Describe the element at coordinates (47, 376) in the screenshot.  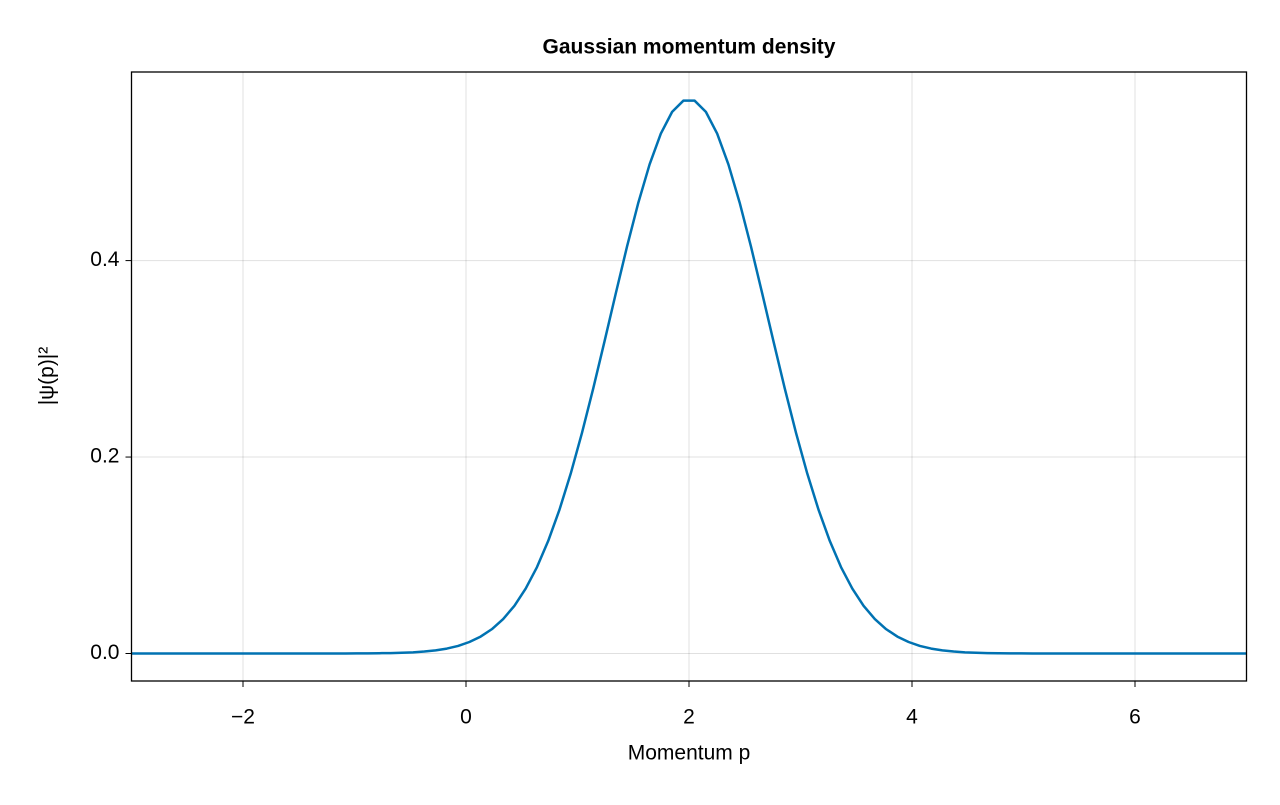
I see `y-axis-label: |ψ(p)|²` at that location.